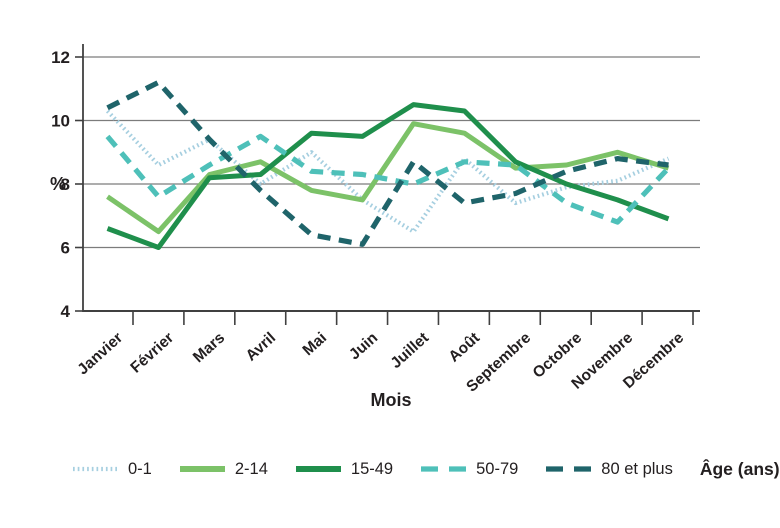 This screenshot has height=528, width=780. Describe the element at coordinates (66, 311) in the screenshot. I see `y-tick-label: 4` at that location.